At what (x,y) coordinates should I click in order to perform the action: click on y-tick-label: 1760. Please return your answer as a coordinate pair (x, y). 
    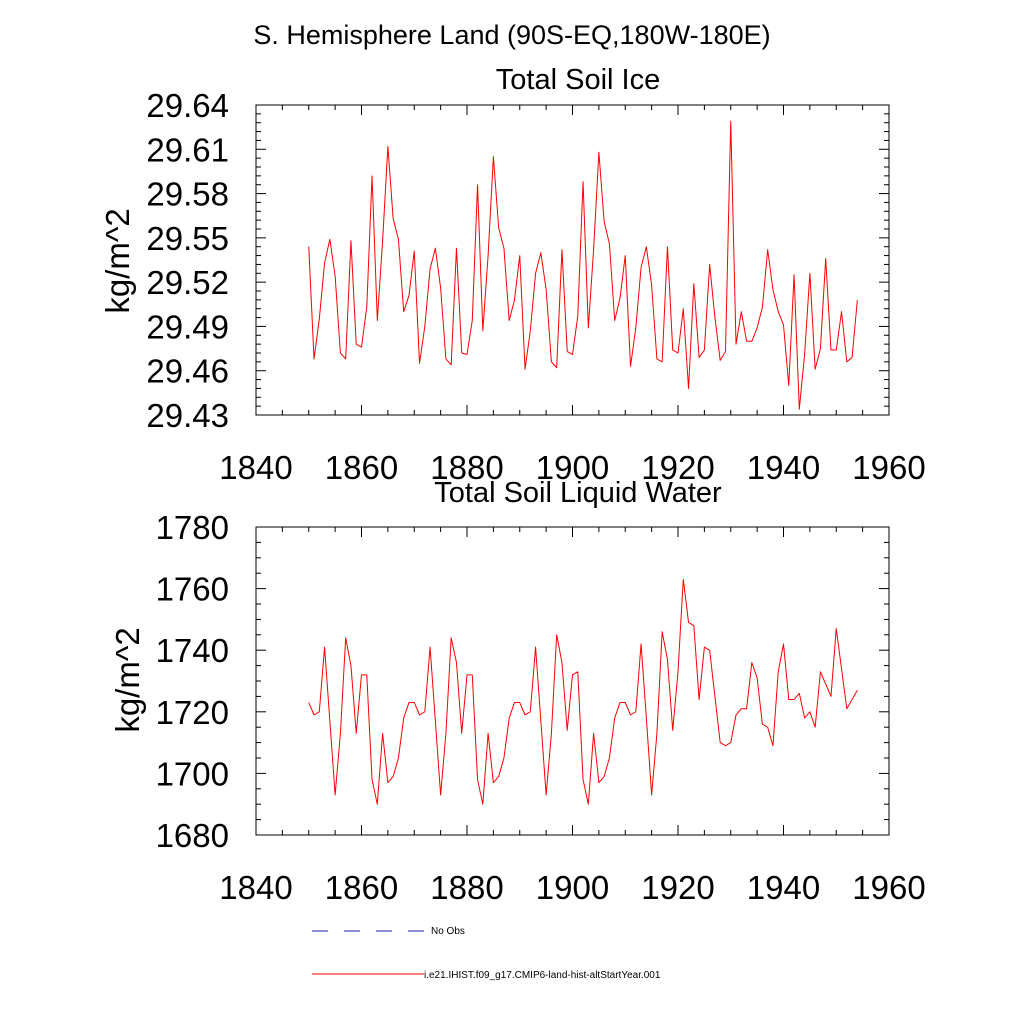
    Looking at the image, I should click on (192, 589).